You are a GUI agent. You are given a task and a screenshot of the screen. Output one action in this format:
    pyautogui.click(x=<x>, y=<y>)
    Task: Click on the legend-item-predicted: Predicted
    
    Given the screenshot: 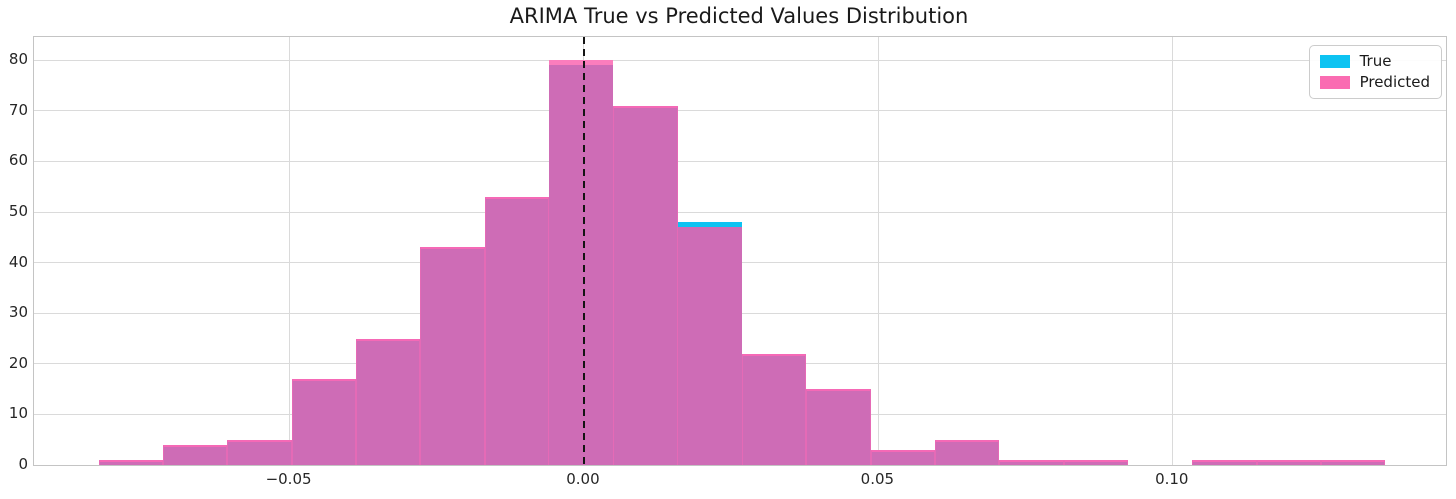 What is the action you would take?
    pyautogui.click(x=1374, y=82)
    